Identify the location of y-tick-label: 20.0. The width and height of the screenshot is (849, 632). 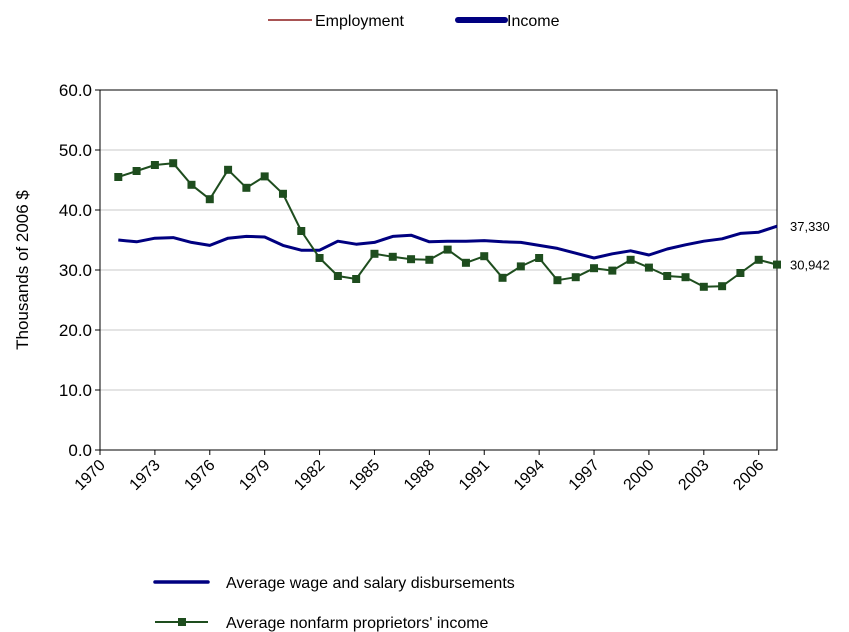
(75, 330).